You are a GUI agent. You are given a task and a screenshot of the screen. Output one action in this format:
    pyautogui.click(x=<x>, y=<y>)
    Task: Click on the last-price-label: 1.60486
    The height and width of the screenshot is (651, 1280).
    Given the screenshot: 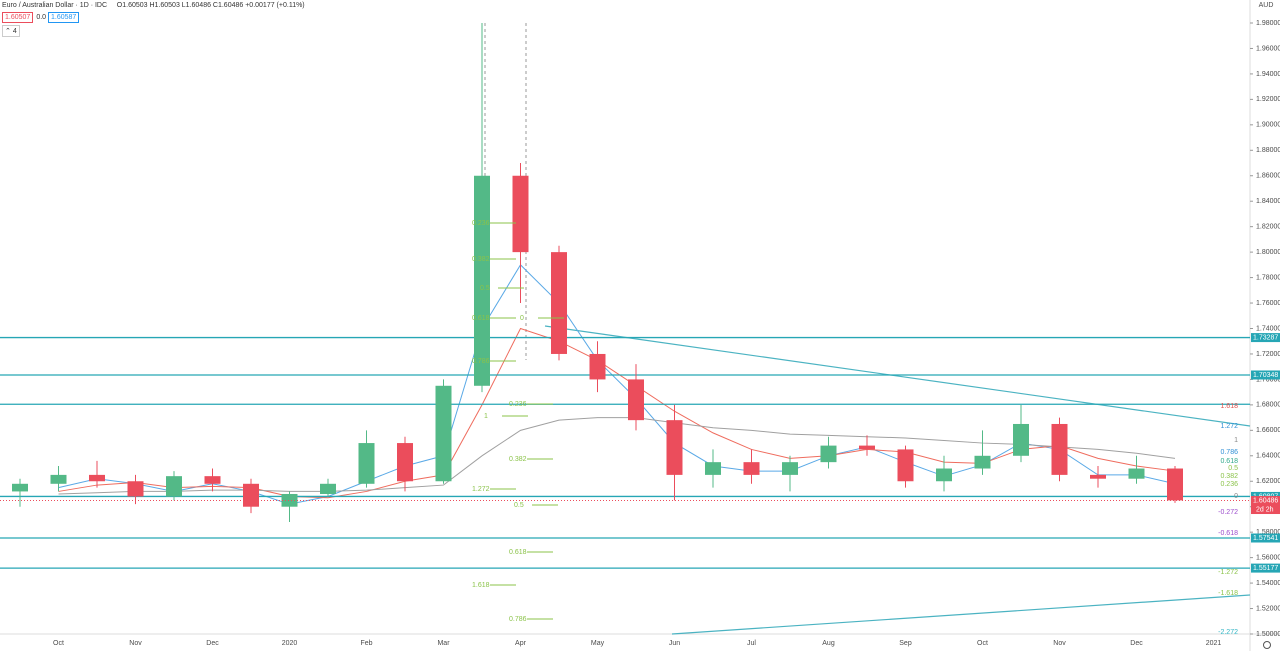 What is the action you would take?
    pyautogui.click(x=1265, y=500)
    